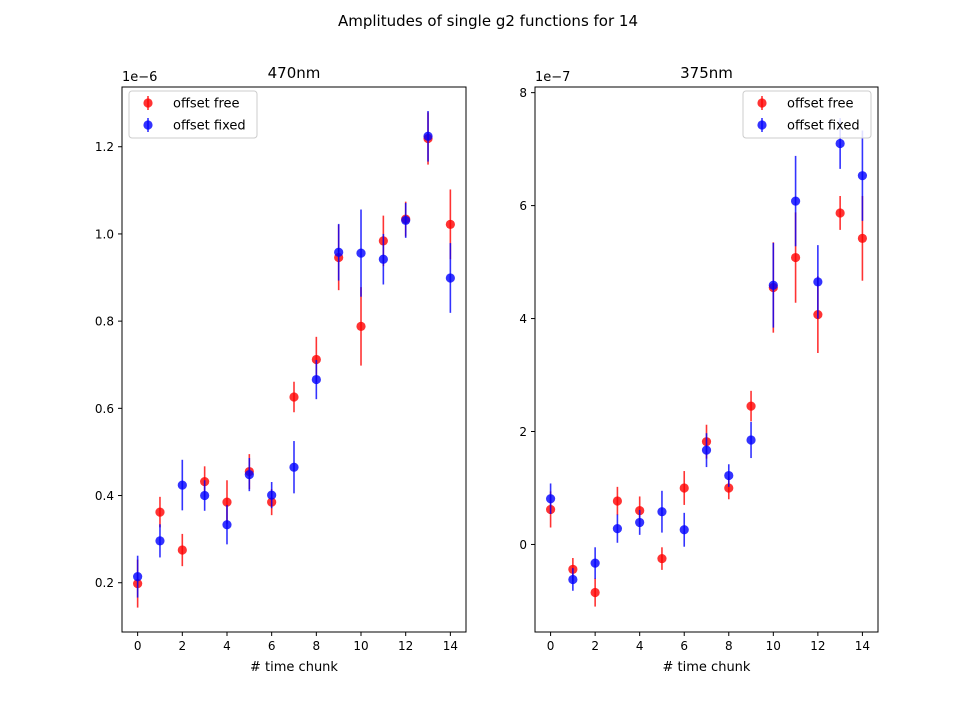 Image resolution: width=976 pixels, height=713 pixels. What do you see at coordinates (104, 496) in the screenshot?
I see `y-tick-label: 0.4` at bounding box center [104, 496].